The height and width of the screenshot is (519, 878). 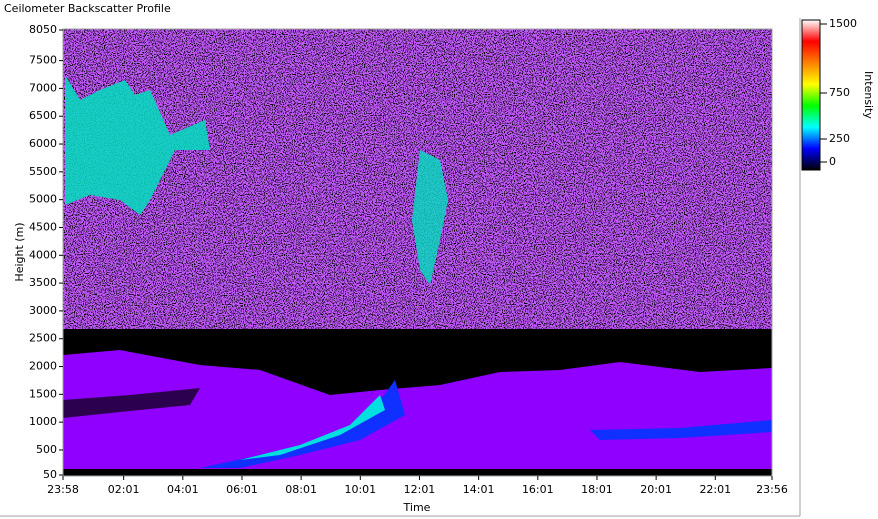 What do you see at coordinates (43, 338) in the screenshot?
I see `y-tick-label: 2500` at bounding box center [43, 338].